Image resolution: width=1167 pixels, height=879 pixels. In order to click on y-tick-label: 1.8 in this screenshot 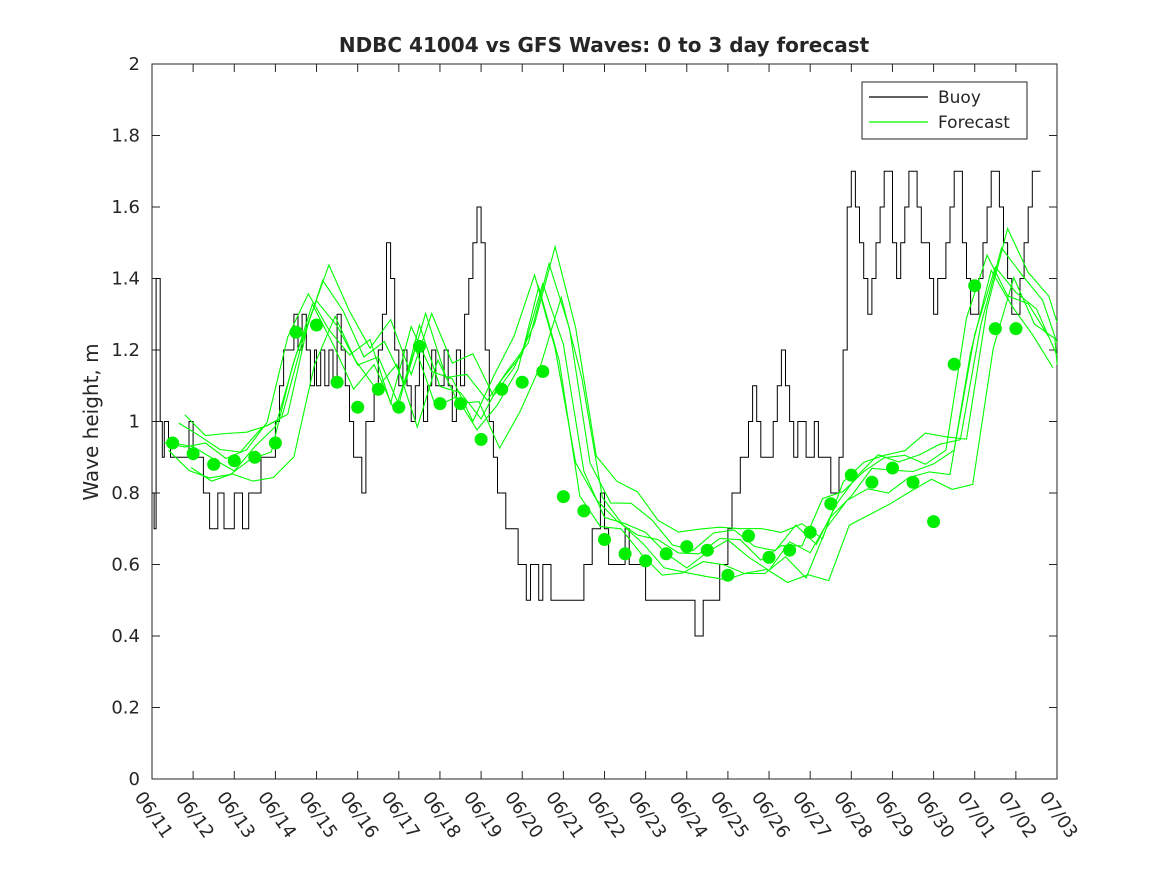, I will do `click(125, 136)`.